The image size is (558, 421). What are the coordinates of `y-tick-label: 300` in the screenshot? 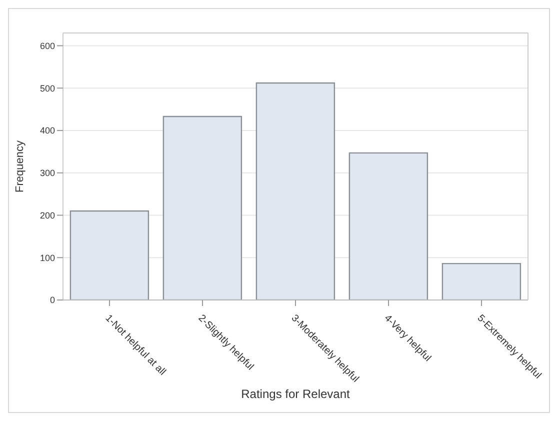 It's located at (47, 173).